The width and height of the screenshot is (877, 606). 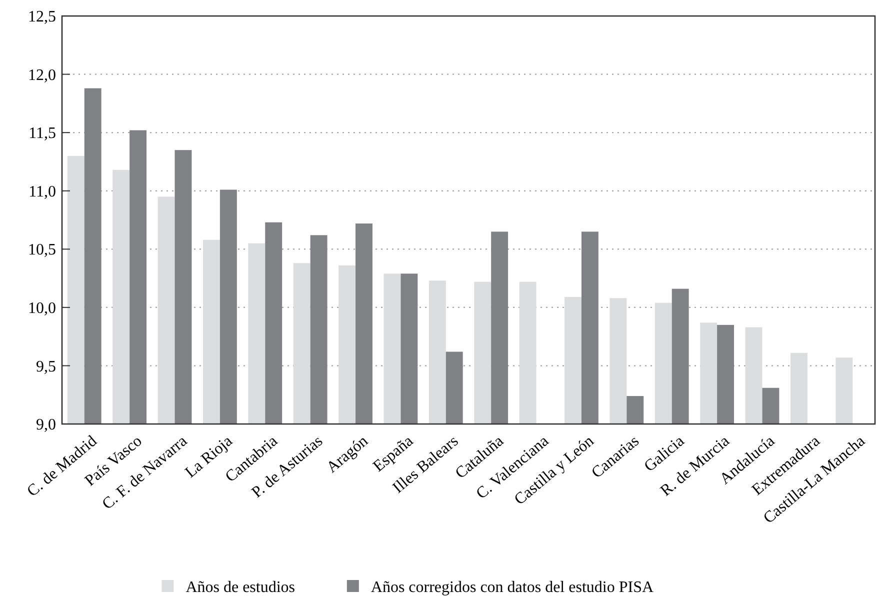 I want to click on y-tick-label: 10,5, so click(x=42, y=250).